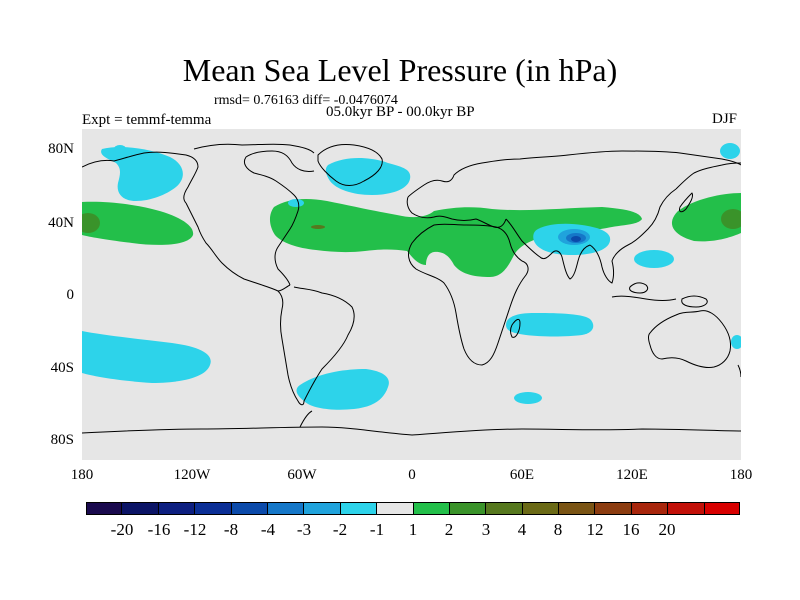 This screenshot has width=800, height=600. Describe the element at coordinates (279, 218) in the screenshot. I see `coast-north-america-east` at that location.